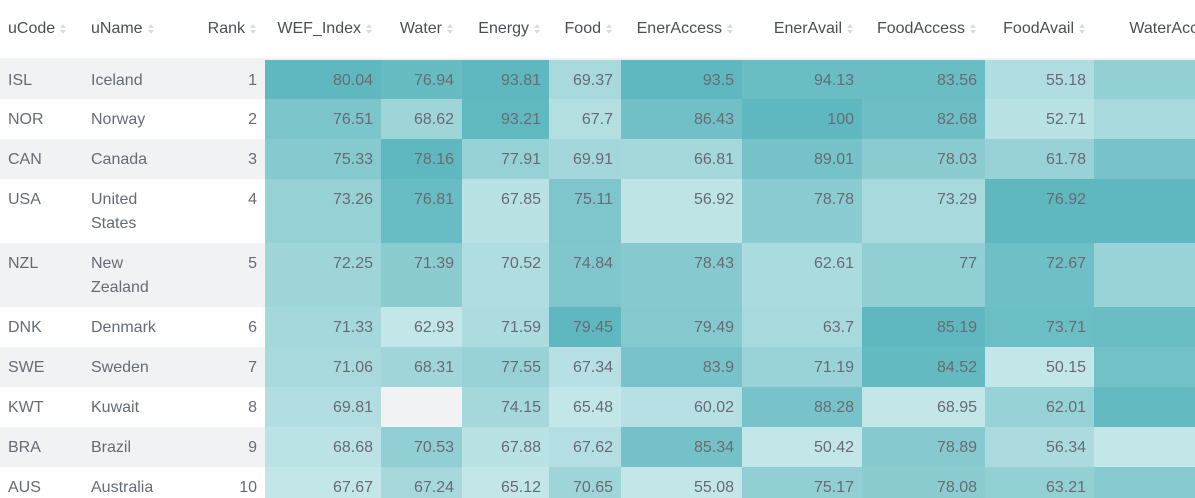  Describe the element at coordinates (133, 447) in the screenshot. I see `cell-uname: Brazil` at that location.